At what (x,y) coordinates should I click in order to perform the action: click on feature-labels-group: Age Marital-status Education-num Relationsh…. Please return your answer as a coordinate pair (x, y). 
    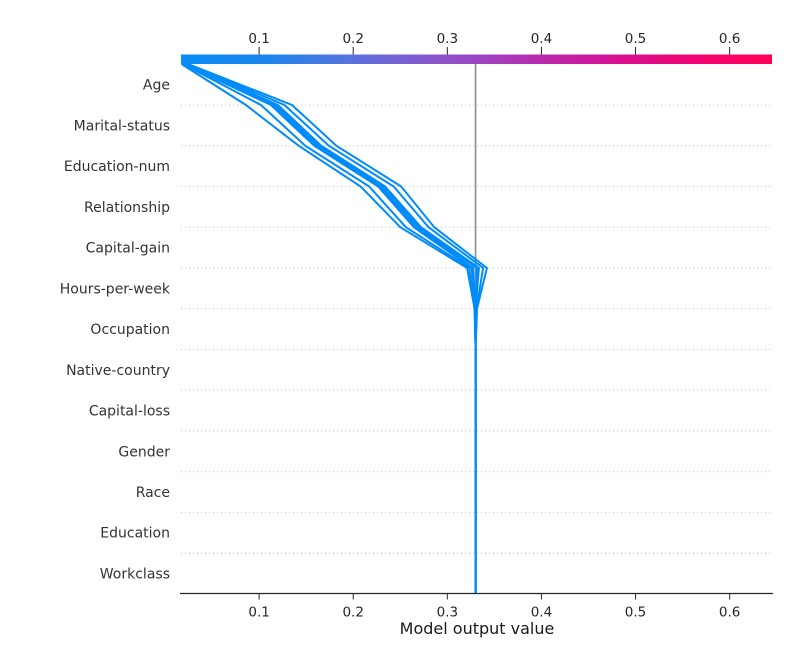
    Looking at the image, I should click on (115, 330).